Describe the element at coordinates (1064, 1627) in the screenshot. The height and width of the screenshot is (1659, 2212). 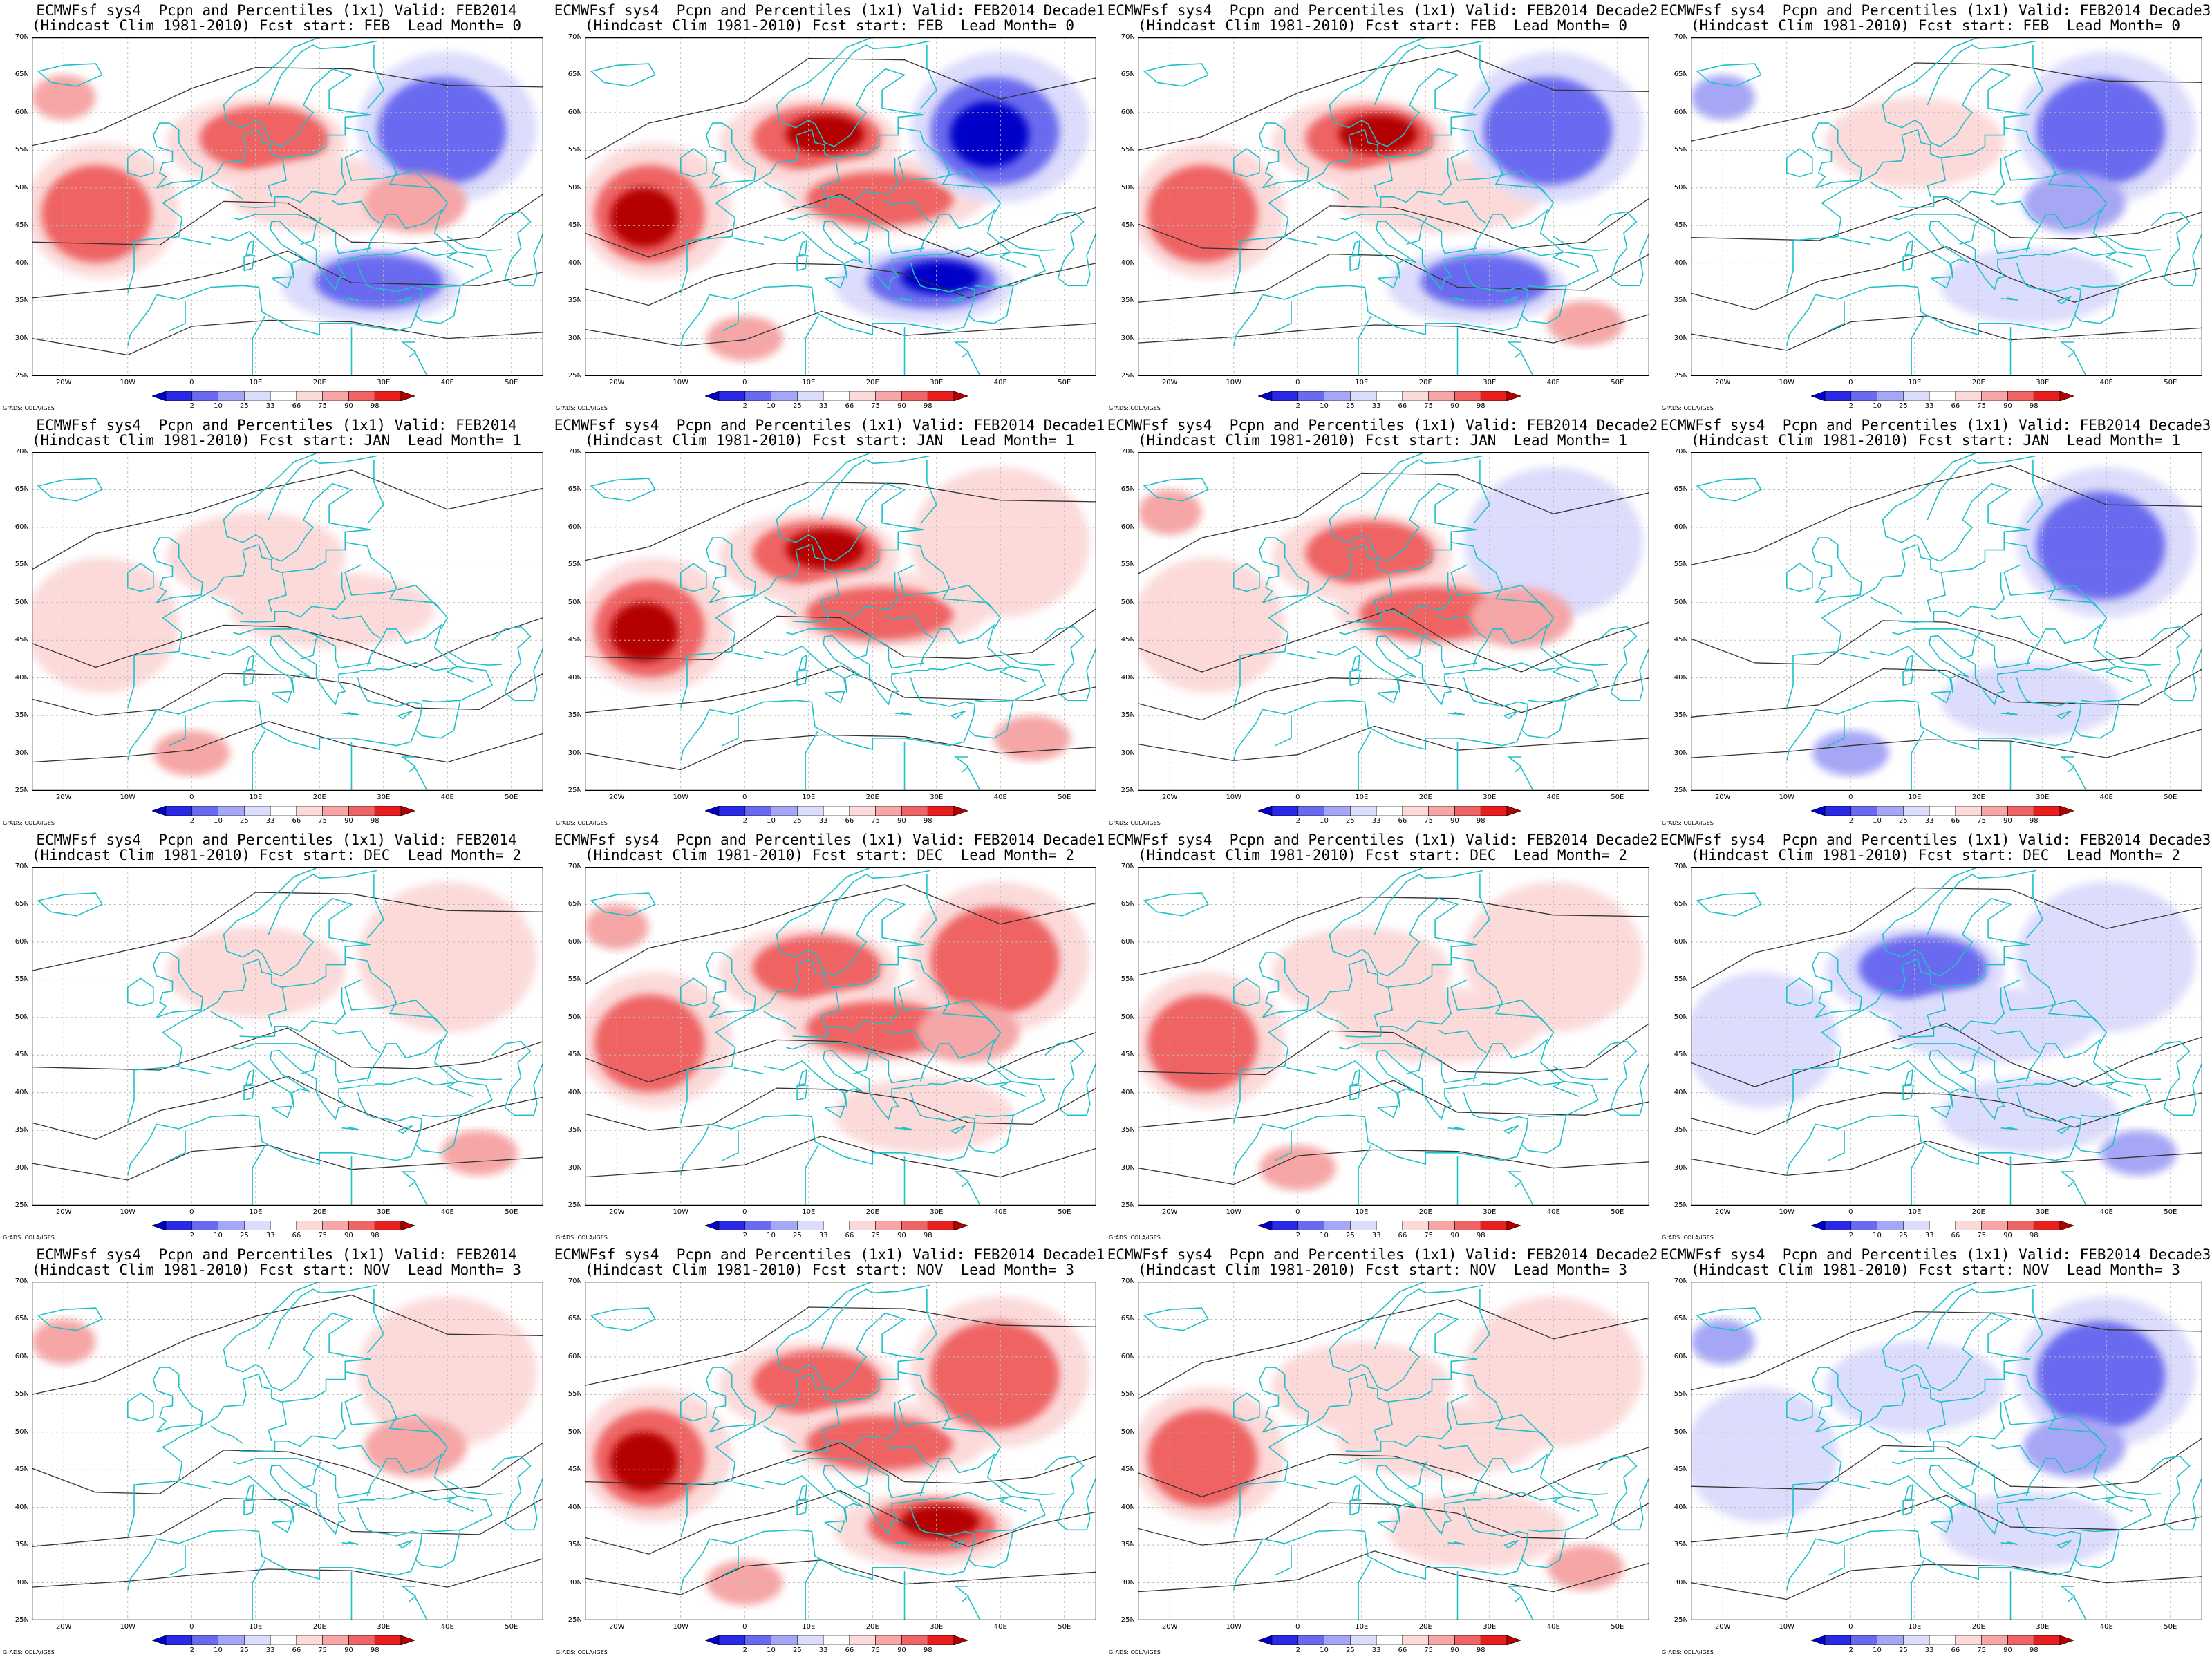
I see `lon-label: 50E` at that location.